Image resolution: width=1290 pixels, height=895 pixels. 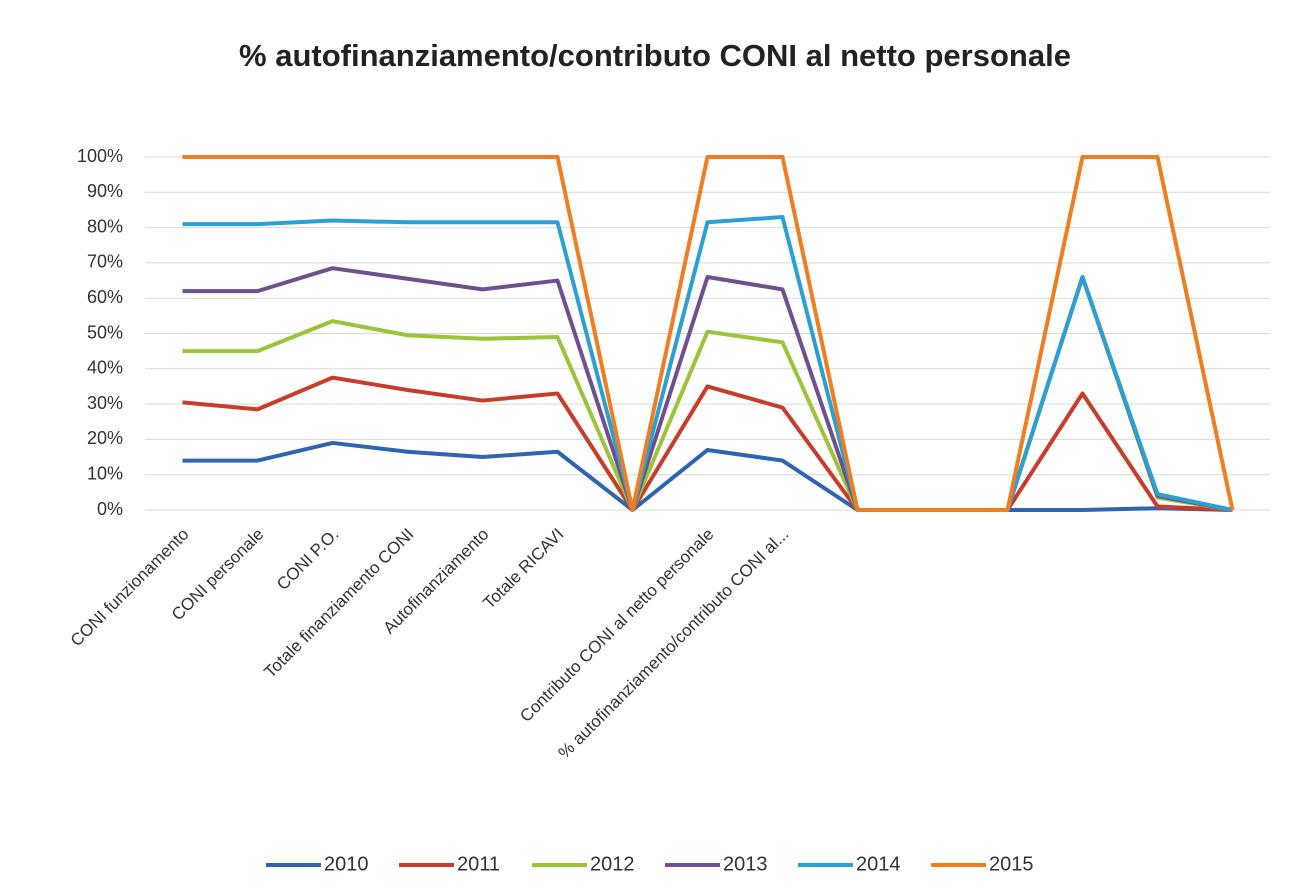 What do you see at coordinates (105, 403) in the screenshot?
I see `y-tick-label: 30%` at bounding box center [105, 403].